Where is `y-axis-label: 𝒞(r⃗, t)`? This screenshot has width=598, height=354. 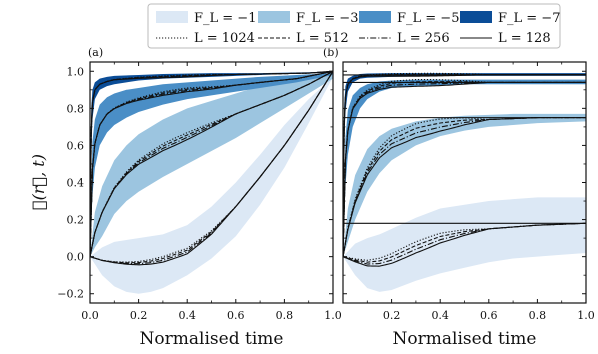
y-axis-label: 𝒞(r⃗, t) is located at coordinates (38, 182).